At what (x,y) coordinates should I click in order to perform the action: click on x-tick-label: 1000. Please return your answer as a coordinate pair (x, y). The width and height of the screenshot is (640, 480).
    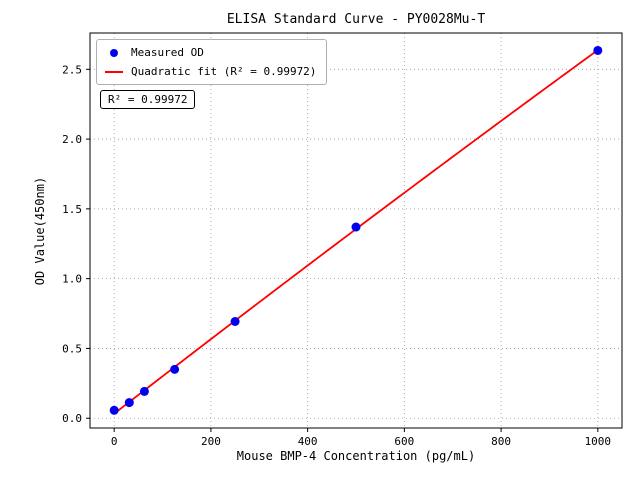
    Looking at the image, I should click on (598, 441).